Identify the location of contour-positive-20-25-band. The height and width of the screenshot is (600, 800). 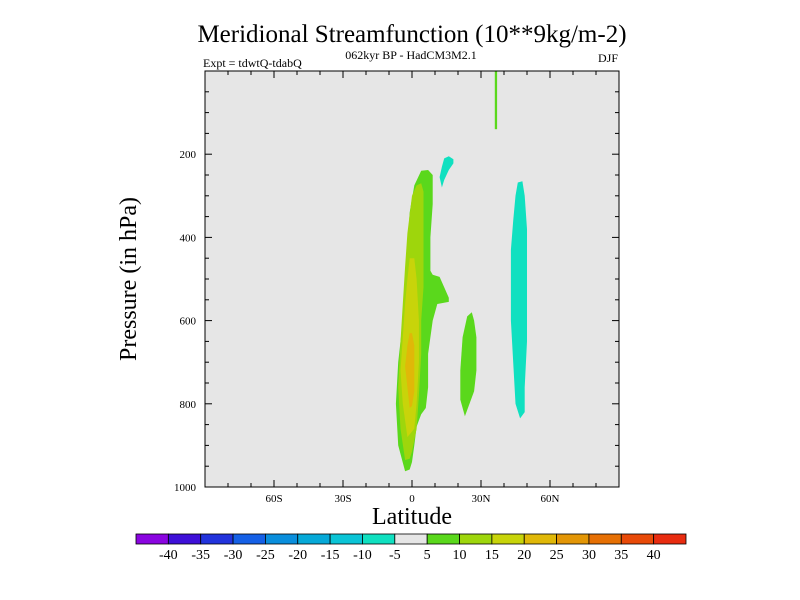
(410, 370).